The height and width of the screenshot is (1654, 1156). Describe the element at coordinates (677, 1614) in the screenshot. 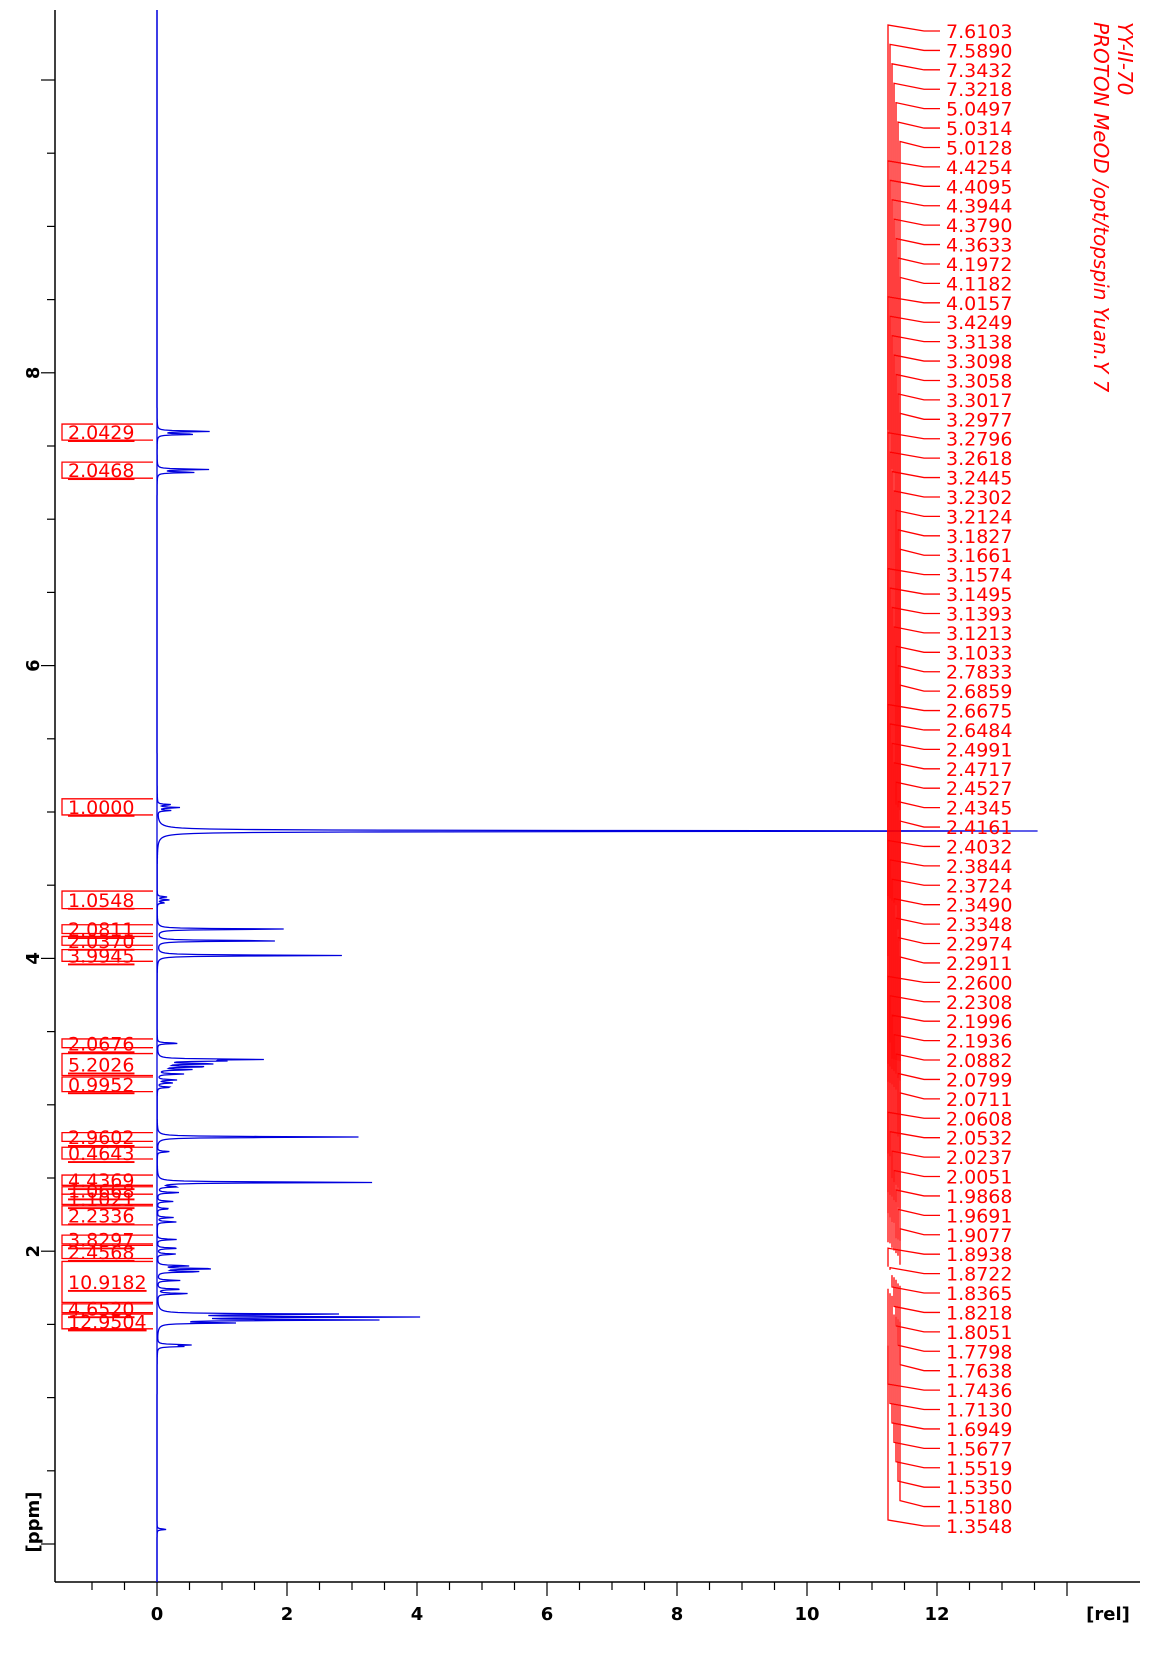

I see `rel-tick-label: 8` at that location.